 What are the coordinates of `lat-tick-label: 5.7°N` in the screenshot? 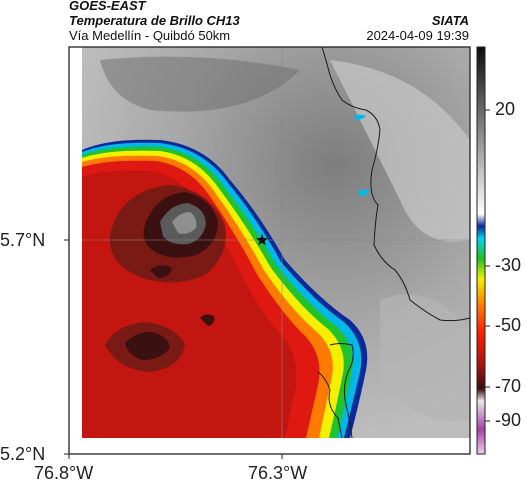 It's located at (23, 240).